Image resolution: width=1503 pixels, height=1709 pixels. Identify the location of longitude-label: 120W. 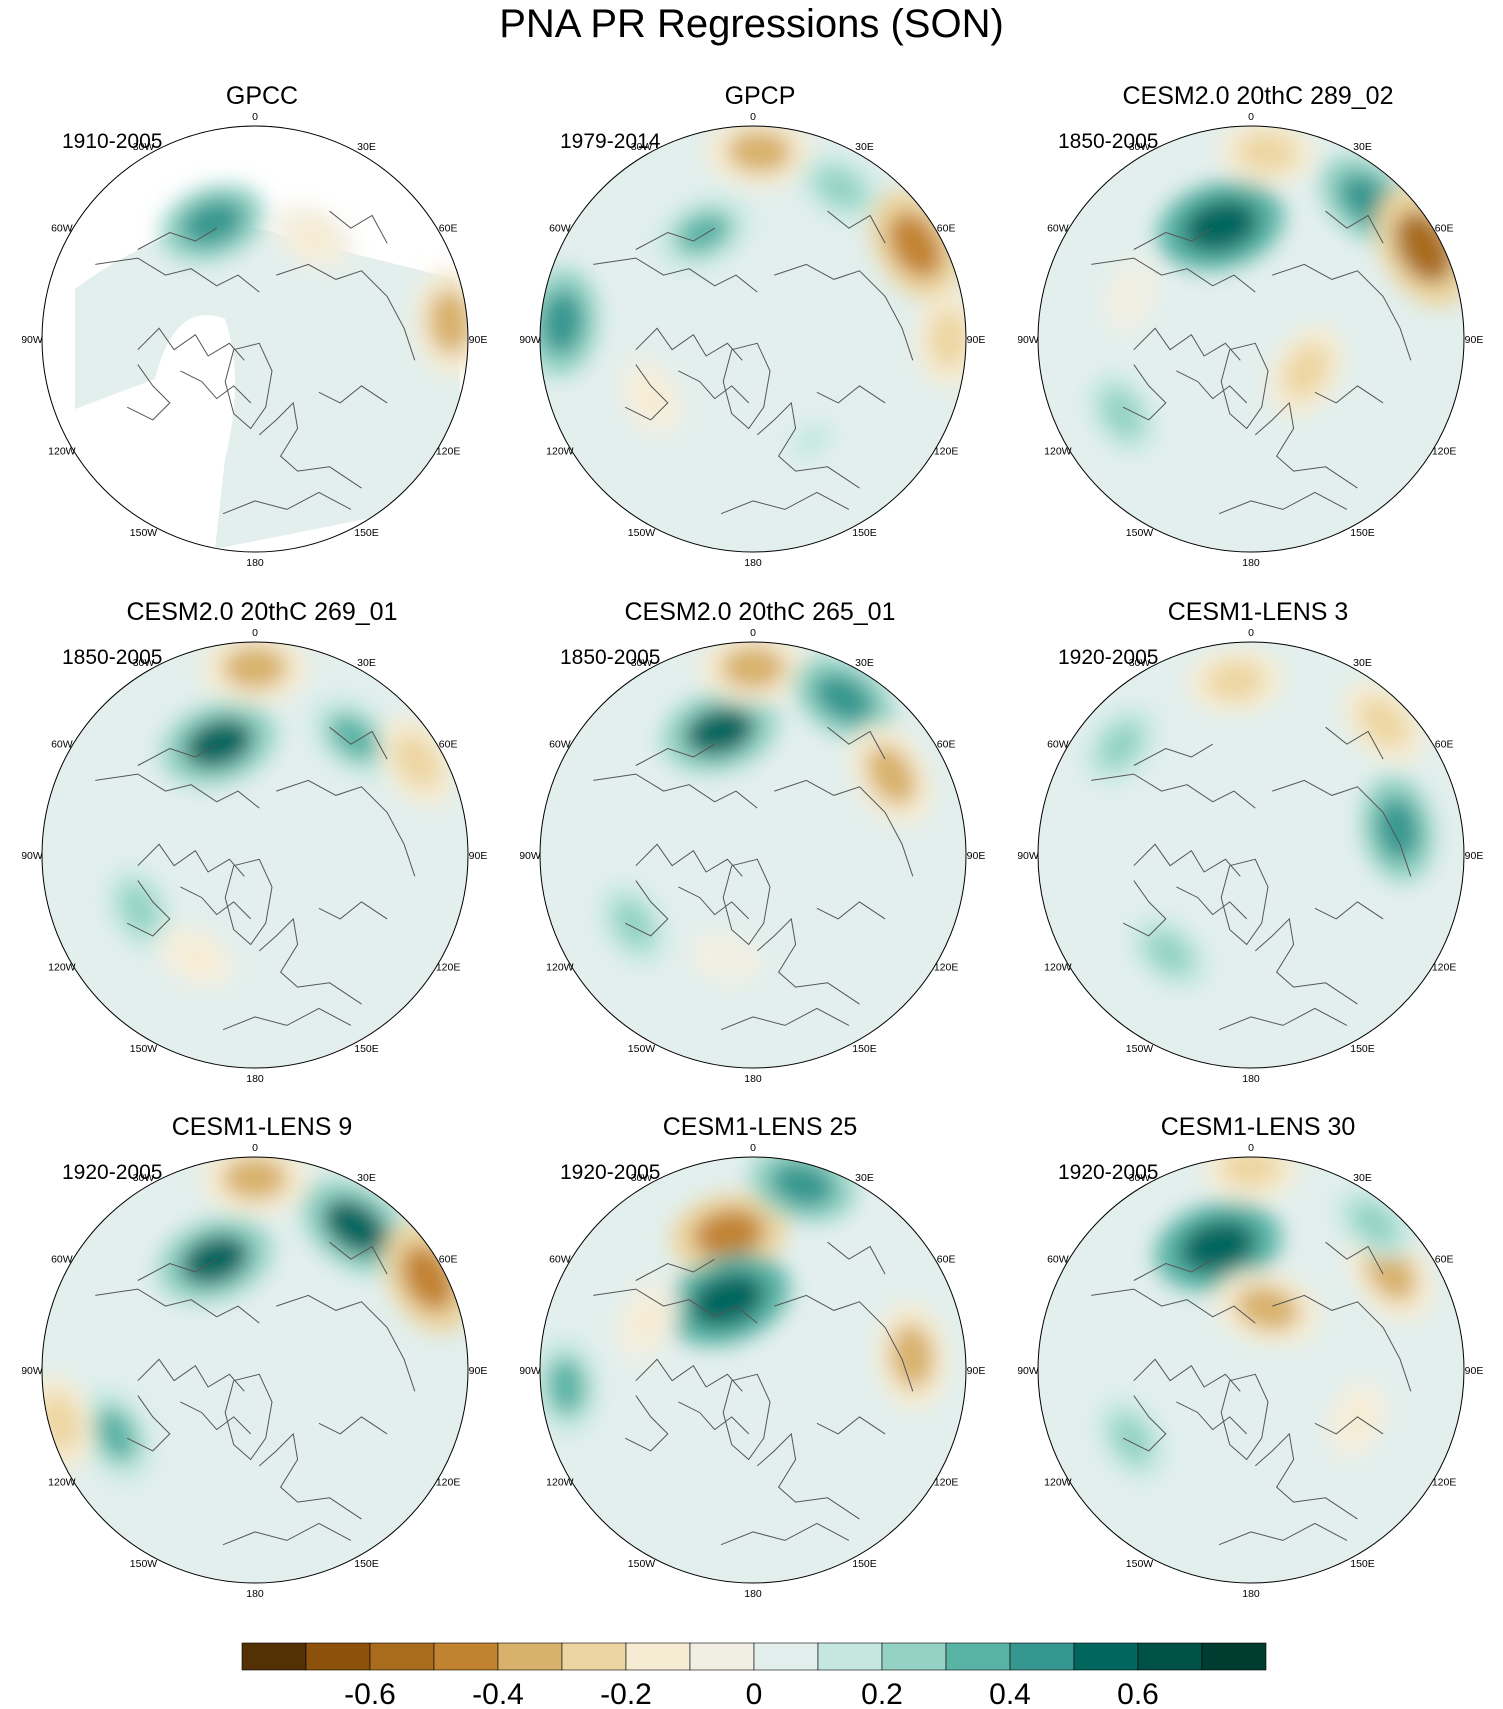
(1058, 452).